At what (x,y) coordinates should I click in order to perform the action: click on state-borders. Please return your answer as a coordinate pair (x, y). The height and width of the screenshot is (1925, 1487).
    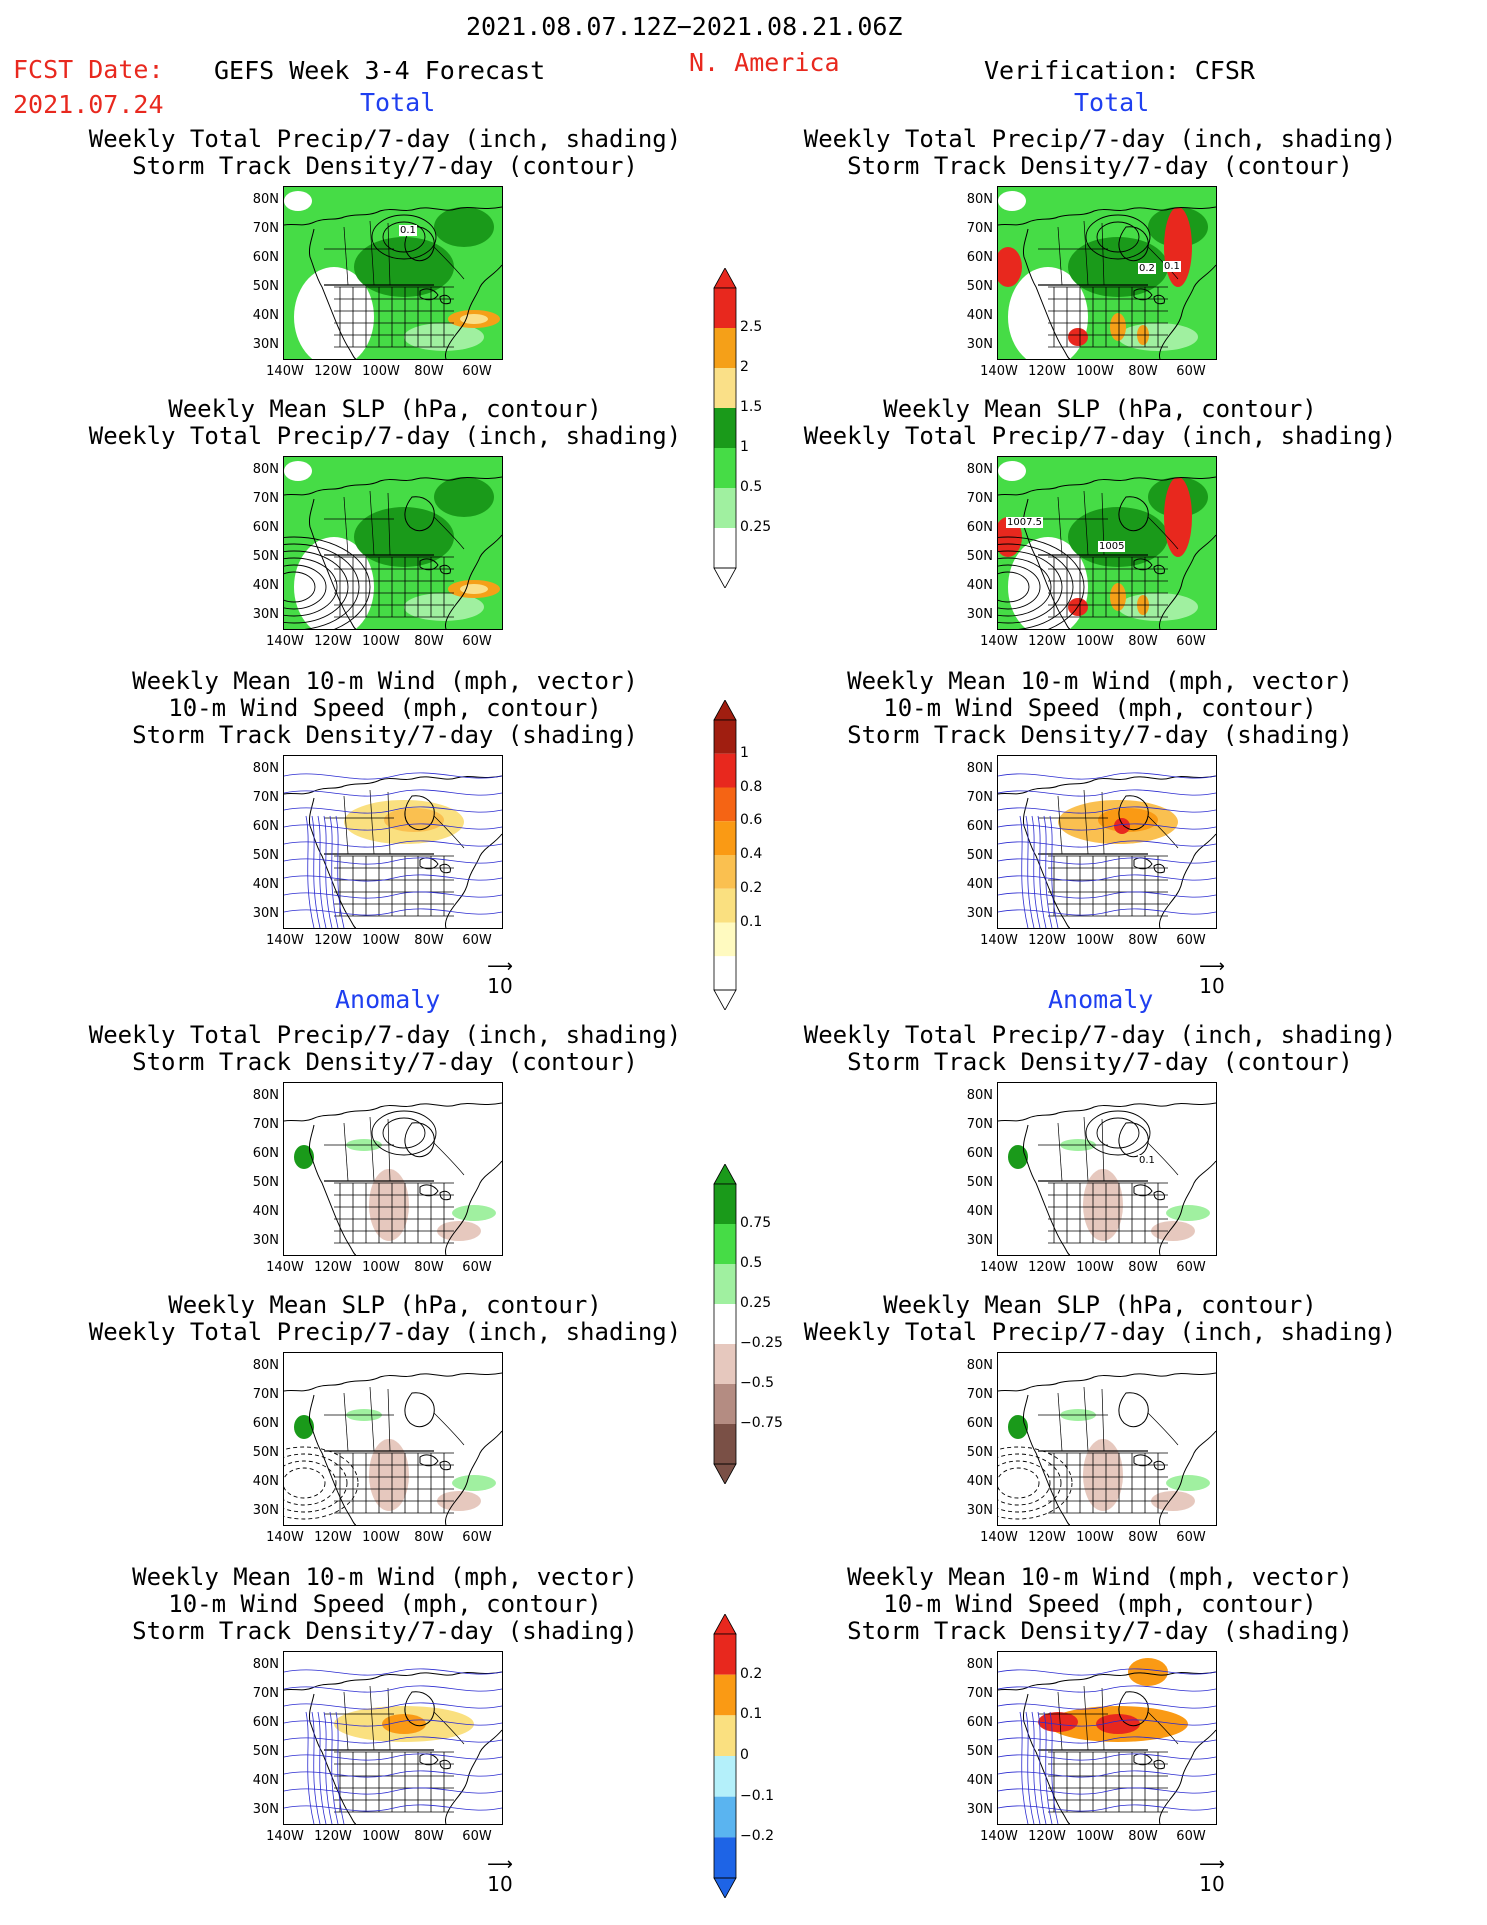
    Looking at the image, I should click on (1103, 1781).